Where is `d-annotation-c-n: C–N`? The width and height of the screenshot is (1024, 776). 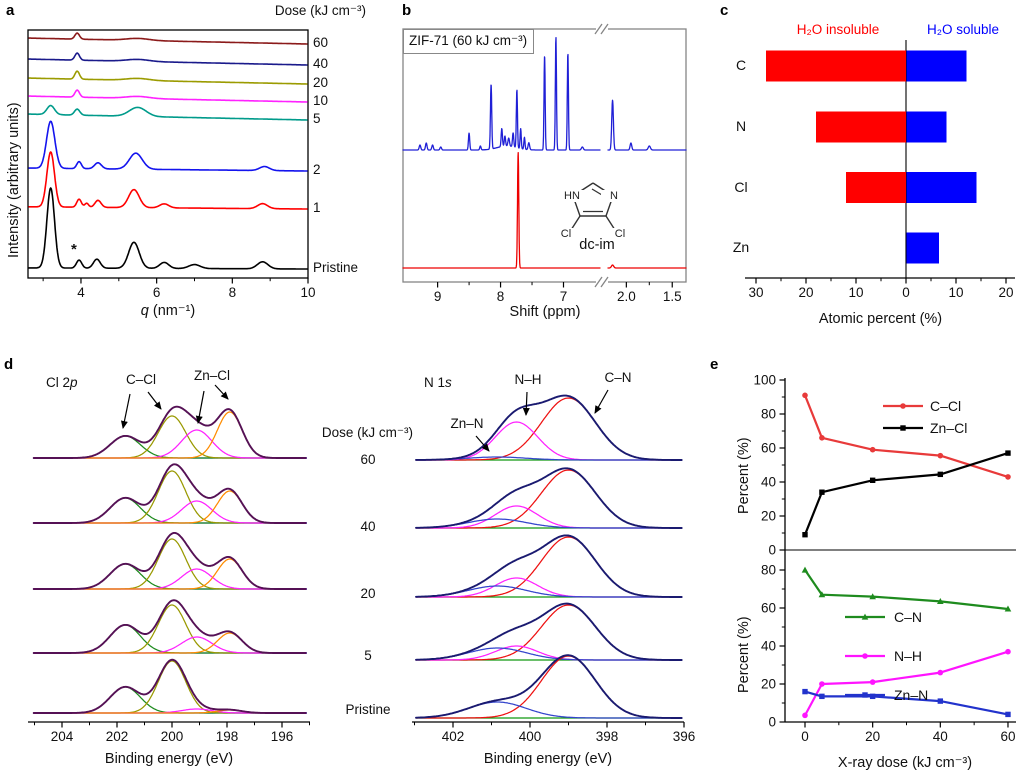
d-annotation-c-n: C–N is located at coordinates (618, 377).